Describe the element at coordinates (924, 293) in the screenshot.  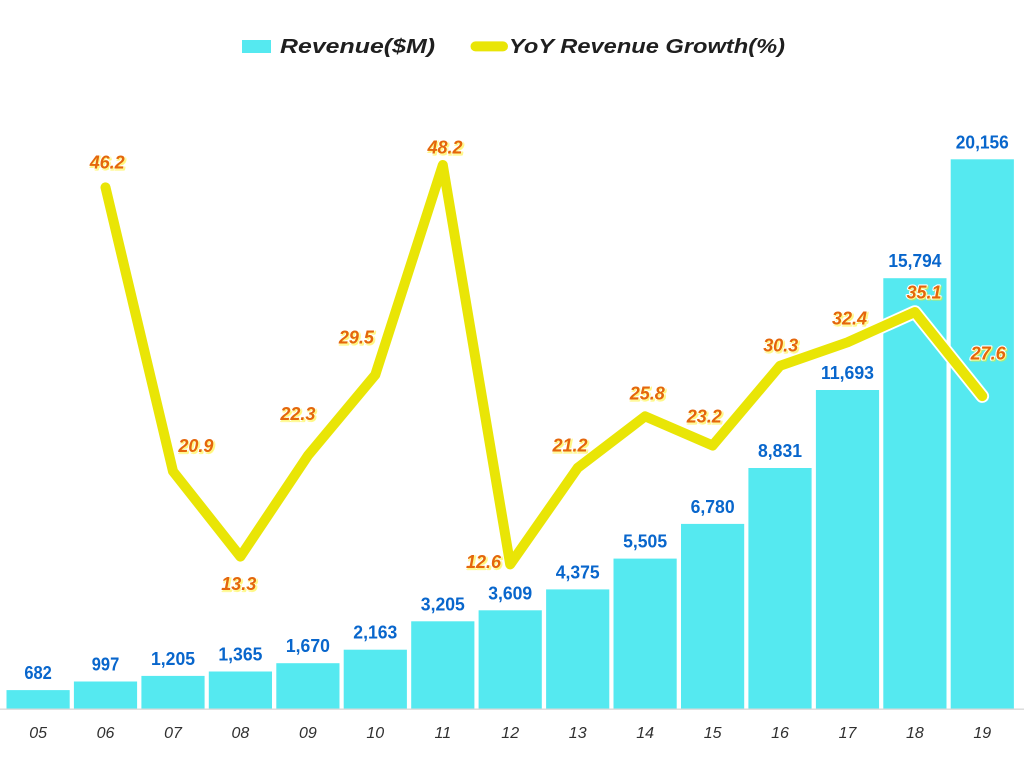
I see `svg-text: 35.1` at that location.